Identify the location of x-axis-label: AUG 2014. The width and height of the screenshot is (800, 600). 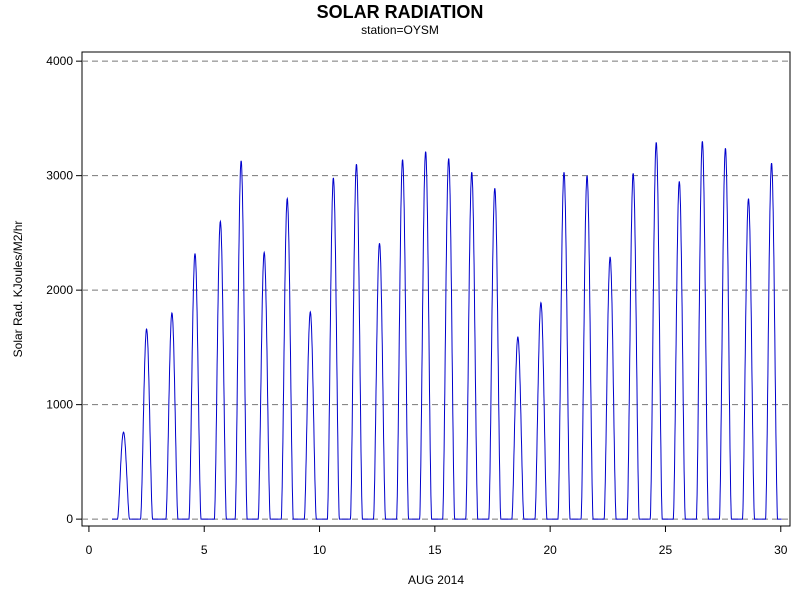
(436, 580).